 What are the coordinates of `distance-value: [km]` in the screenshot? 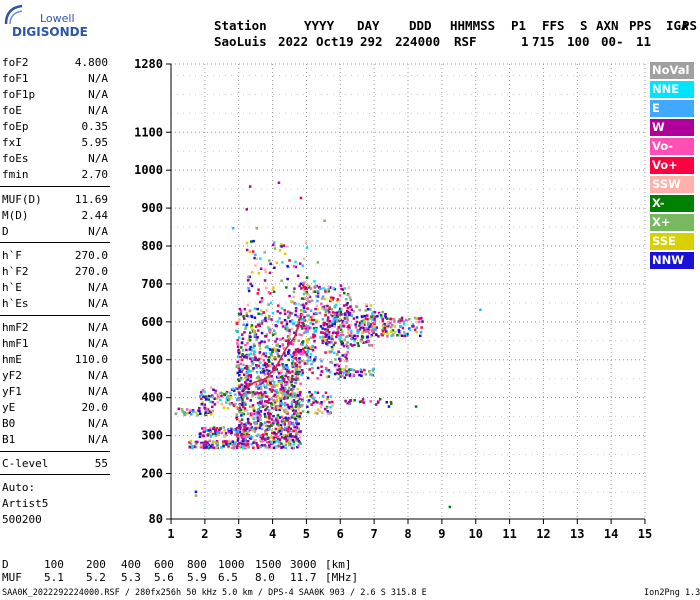 It's located at (338, 564).